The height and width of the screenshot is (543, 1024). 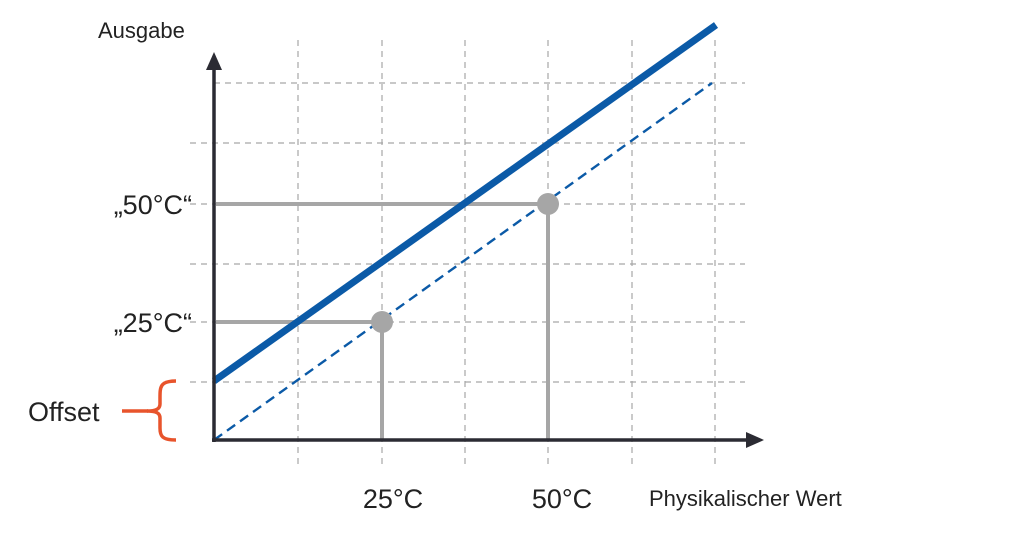 I want to click on x-tick-label-50: 50°C, so click(x=562, y=499).